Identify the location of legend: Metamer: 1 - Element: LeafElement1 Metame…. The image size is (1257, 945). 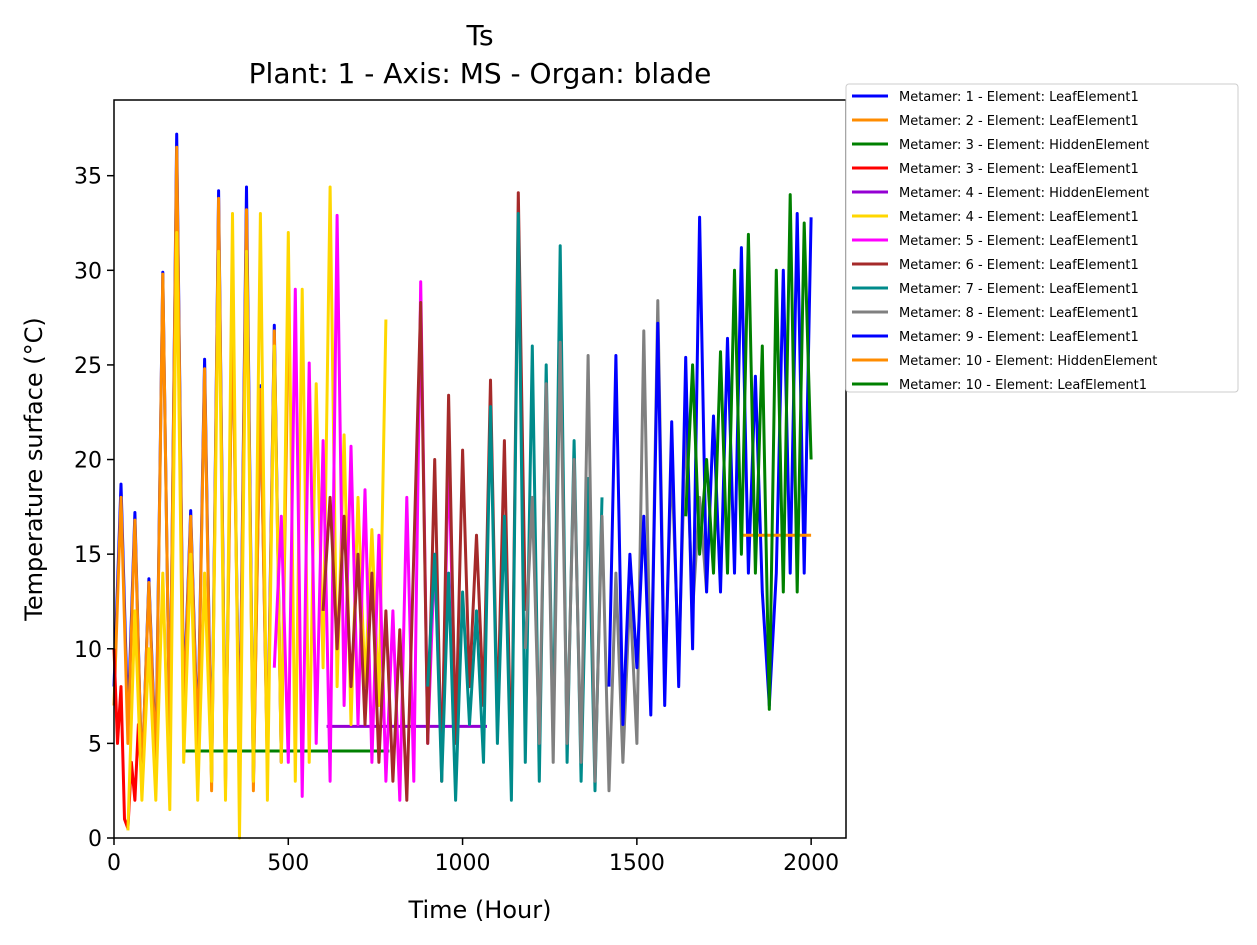
(1042, 238).